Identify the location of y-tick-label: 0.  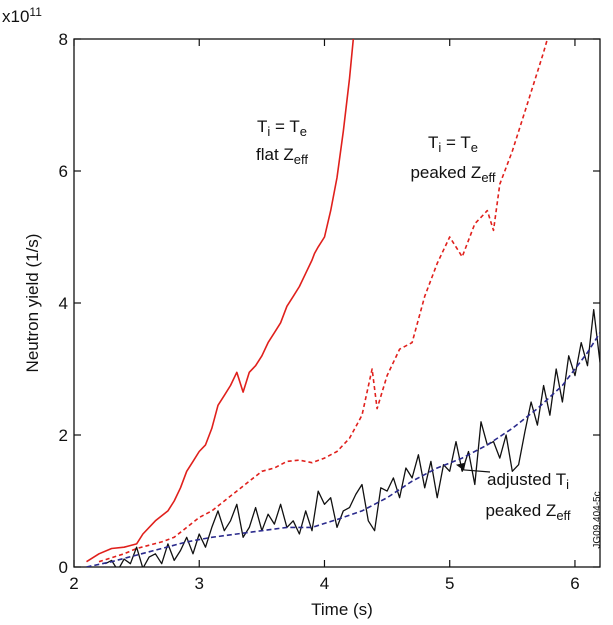
(63, 567).